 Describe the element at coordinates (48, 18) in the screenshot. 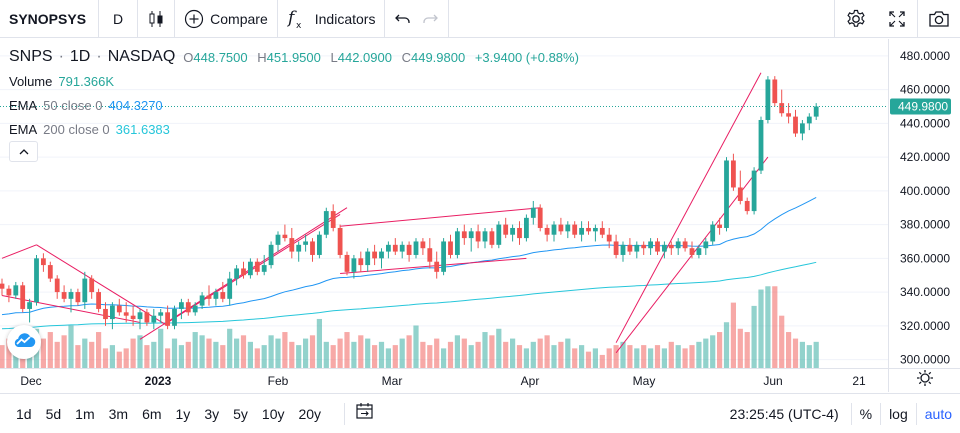

I see `symbol-search-button: SYNOPSYS` at that location.